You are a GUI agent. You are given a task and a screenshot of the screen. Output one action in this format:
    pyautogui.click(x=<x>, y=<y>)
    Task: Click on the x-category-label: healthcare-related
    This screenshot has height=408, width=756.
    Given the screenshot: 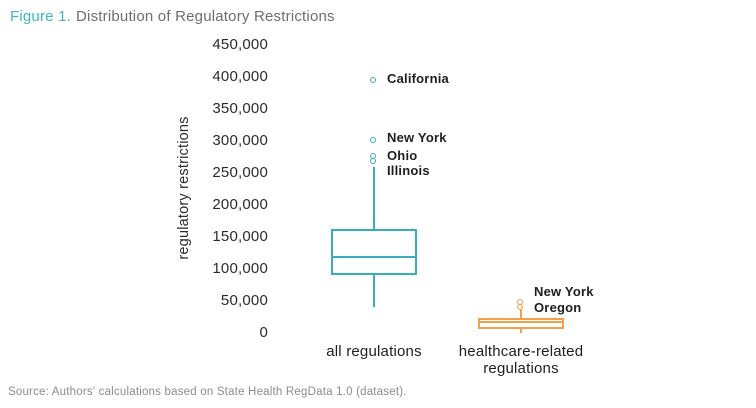 What is the action you would take?
    pyautogui.click(x=521, y=351)
    